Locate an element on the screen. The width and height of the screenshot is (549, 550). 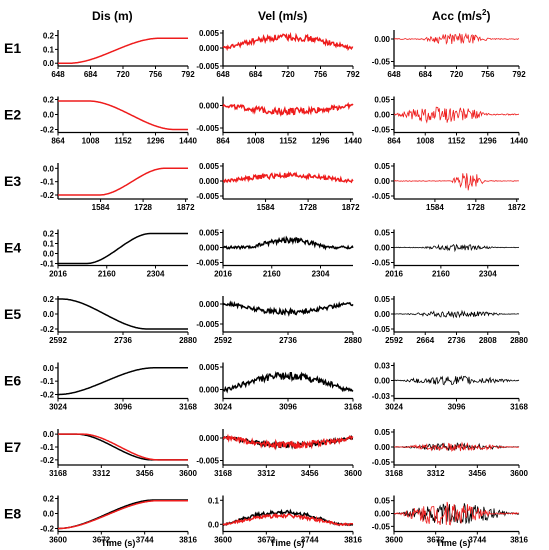
x-tick-label: 2304 is located at coordinates (488, 274).